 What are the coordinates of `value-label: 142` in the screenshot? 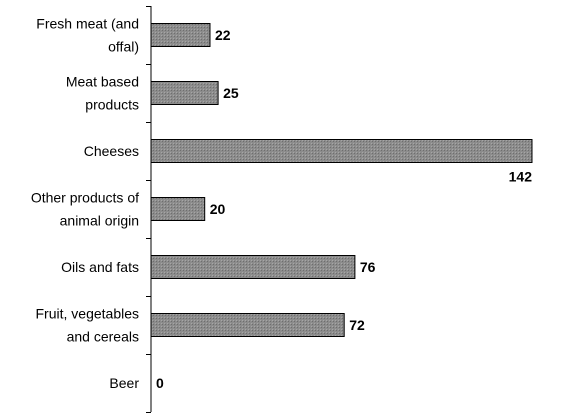 It's located at (521, 177).